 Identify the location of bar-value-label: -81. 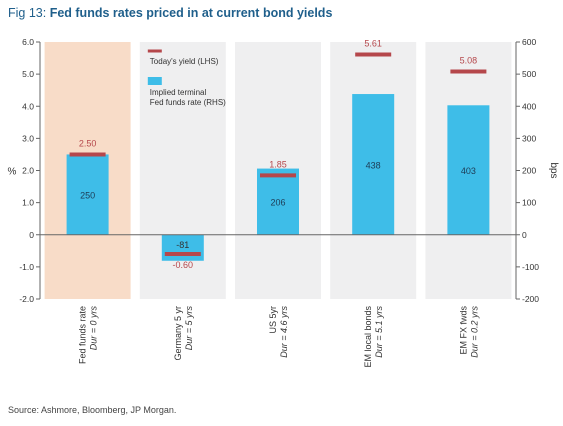
(182, 245).